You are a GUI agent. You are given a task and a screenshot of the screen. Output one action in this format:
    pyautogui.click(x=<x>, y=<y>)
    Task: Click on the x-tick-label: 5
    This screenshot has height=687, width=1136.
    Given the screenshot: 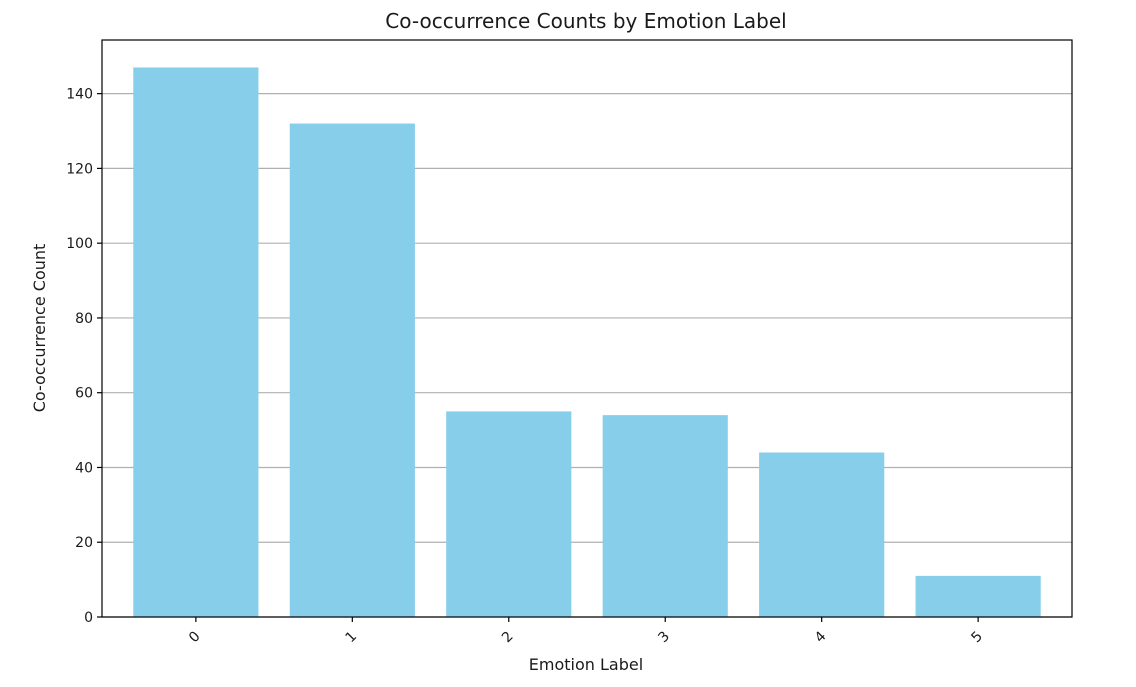 What is the action you would take?
    pyautogui.click(x=977, y=638)
    